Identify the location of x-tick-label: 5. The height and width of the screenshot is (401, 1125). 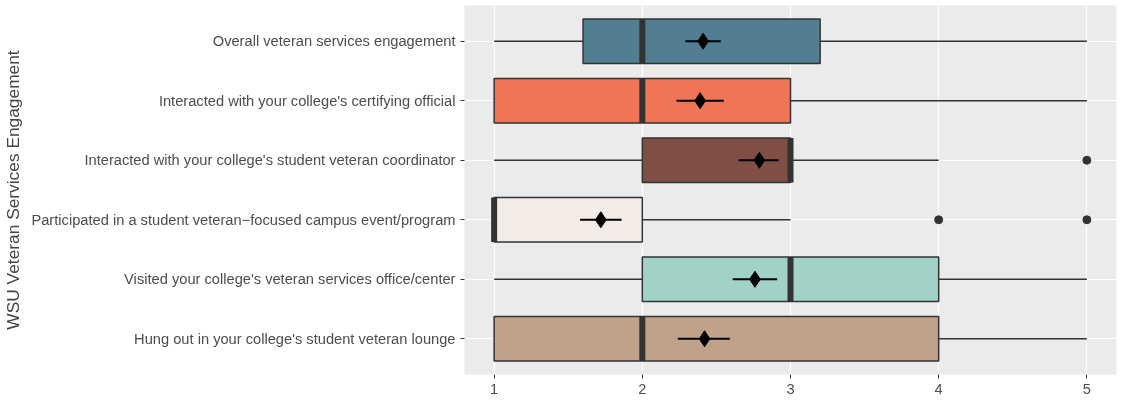
(1086, 388).